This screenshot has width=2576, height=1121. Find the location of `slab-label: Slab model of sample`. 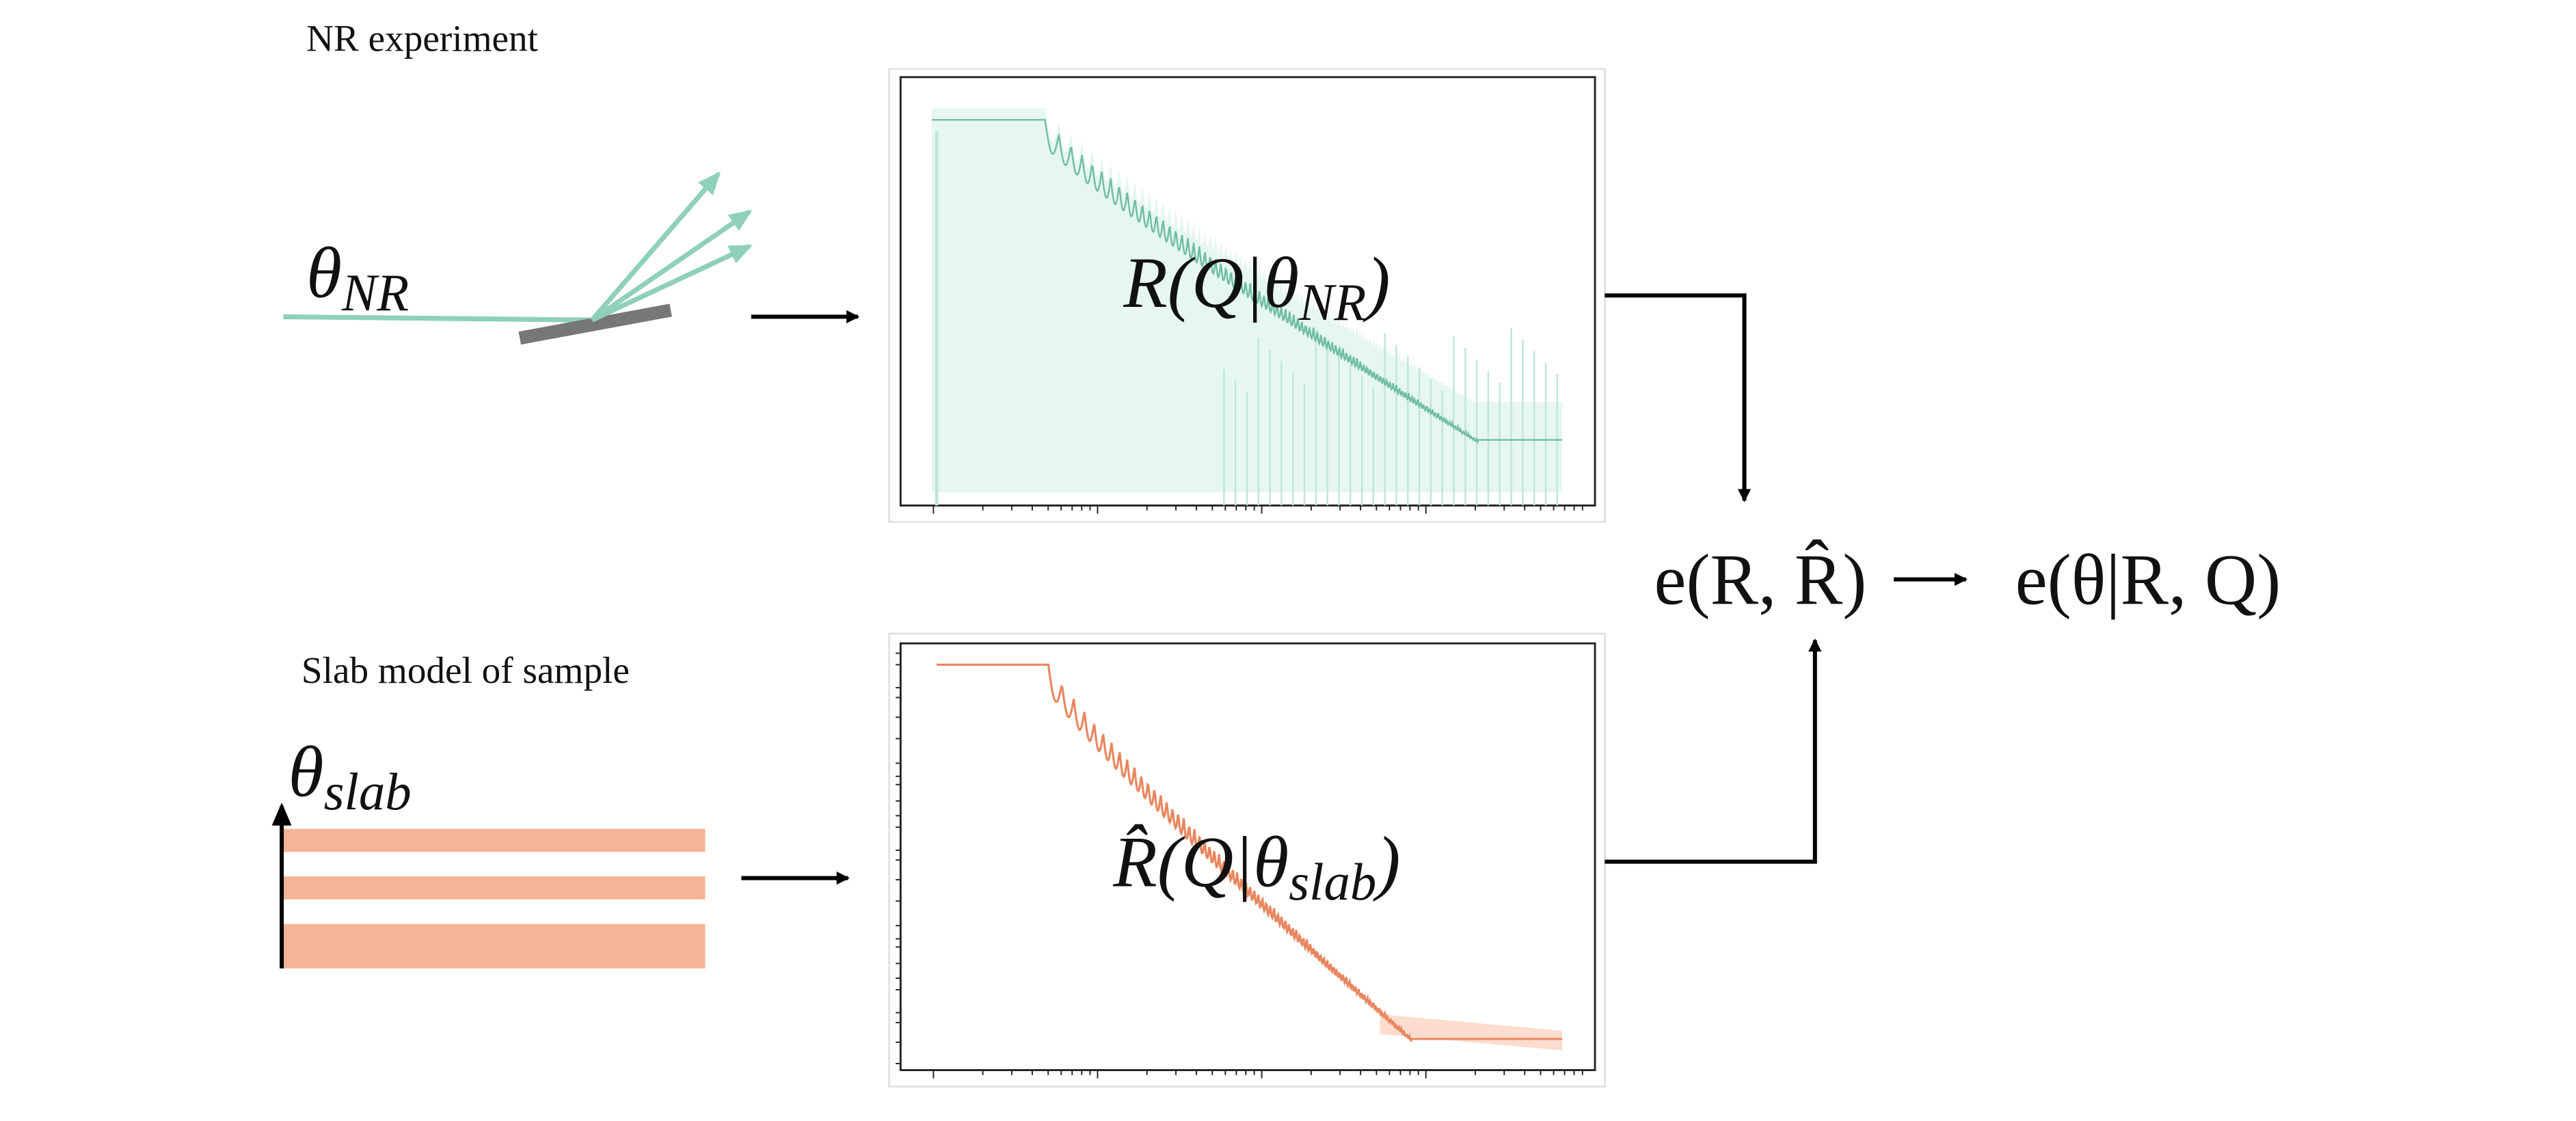

slab-label: Slab model of sample is located at coordinates (465, 670).